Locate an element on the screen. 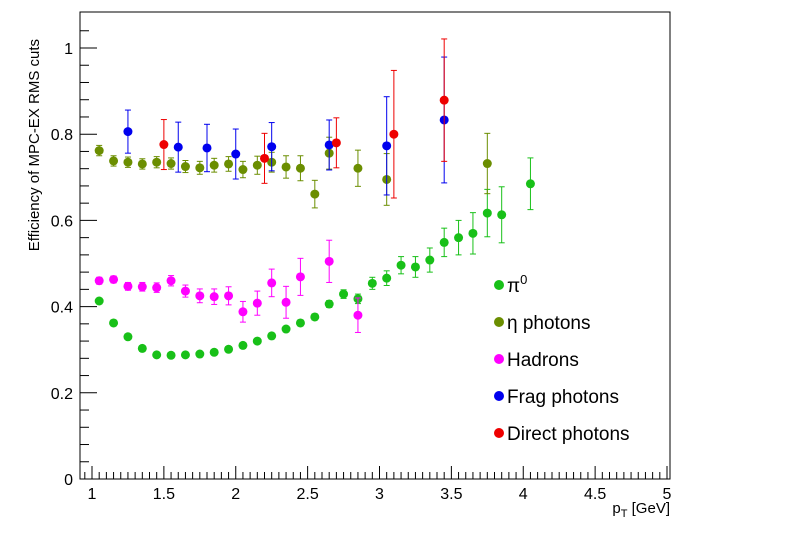  x-axis-ticks: 1 1.5 2 2.5 3 3.5 4 4.5 5 is located at coordinates (378, 484).